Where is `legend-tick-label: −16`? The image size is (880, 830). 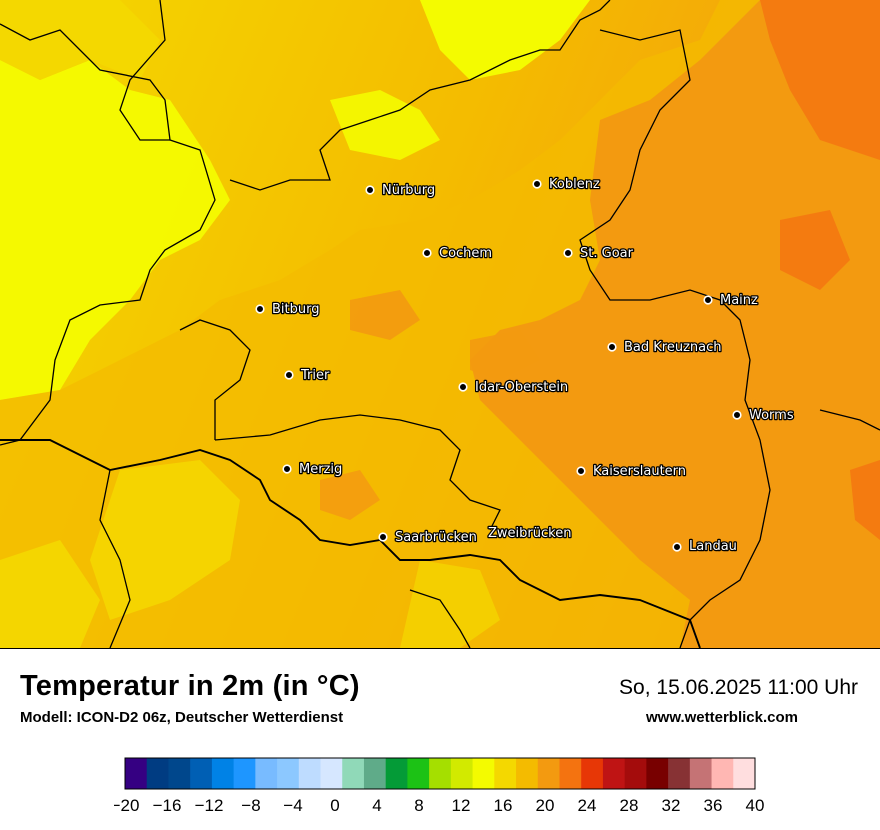 legend-tick-label: −16 is located at coordinates (167, 805).